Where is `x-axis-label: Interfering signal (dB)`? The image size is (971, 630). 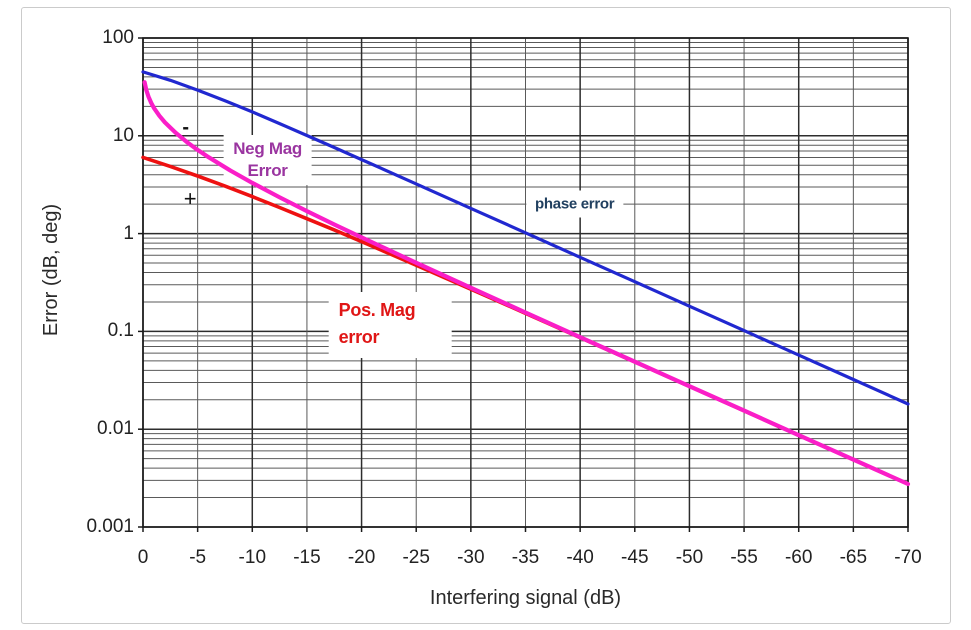
x-axis-label: Interfering signal (dB) is located at coordinates (525, 598).